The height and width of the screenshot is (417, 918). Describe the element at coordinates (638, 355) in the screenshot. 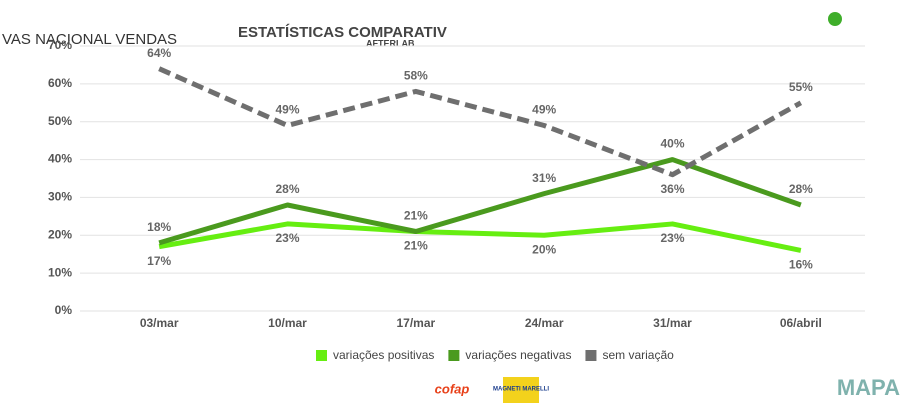

I see `legend-label: sem variação` at that location.